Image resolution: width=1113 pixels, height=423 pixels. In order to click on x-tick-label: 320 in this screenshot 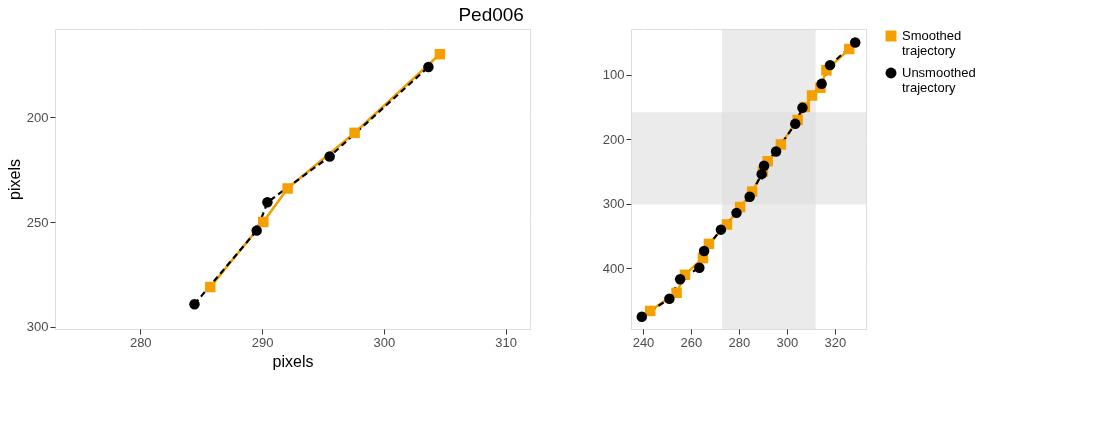, I will do `click(835, 342)`.